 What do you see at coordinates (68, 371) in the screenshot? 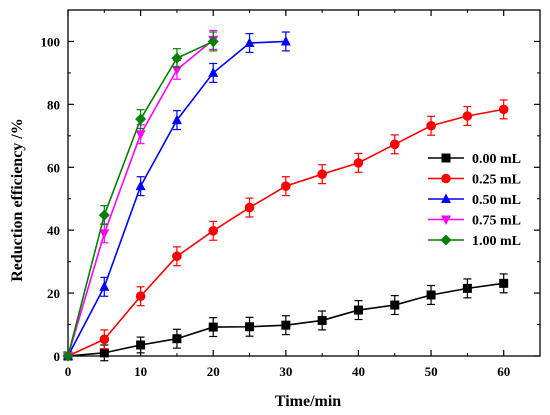
I see `x-tick-label: 0` at bounding box center [68, 371].